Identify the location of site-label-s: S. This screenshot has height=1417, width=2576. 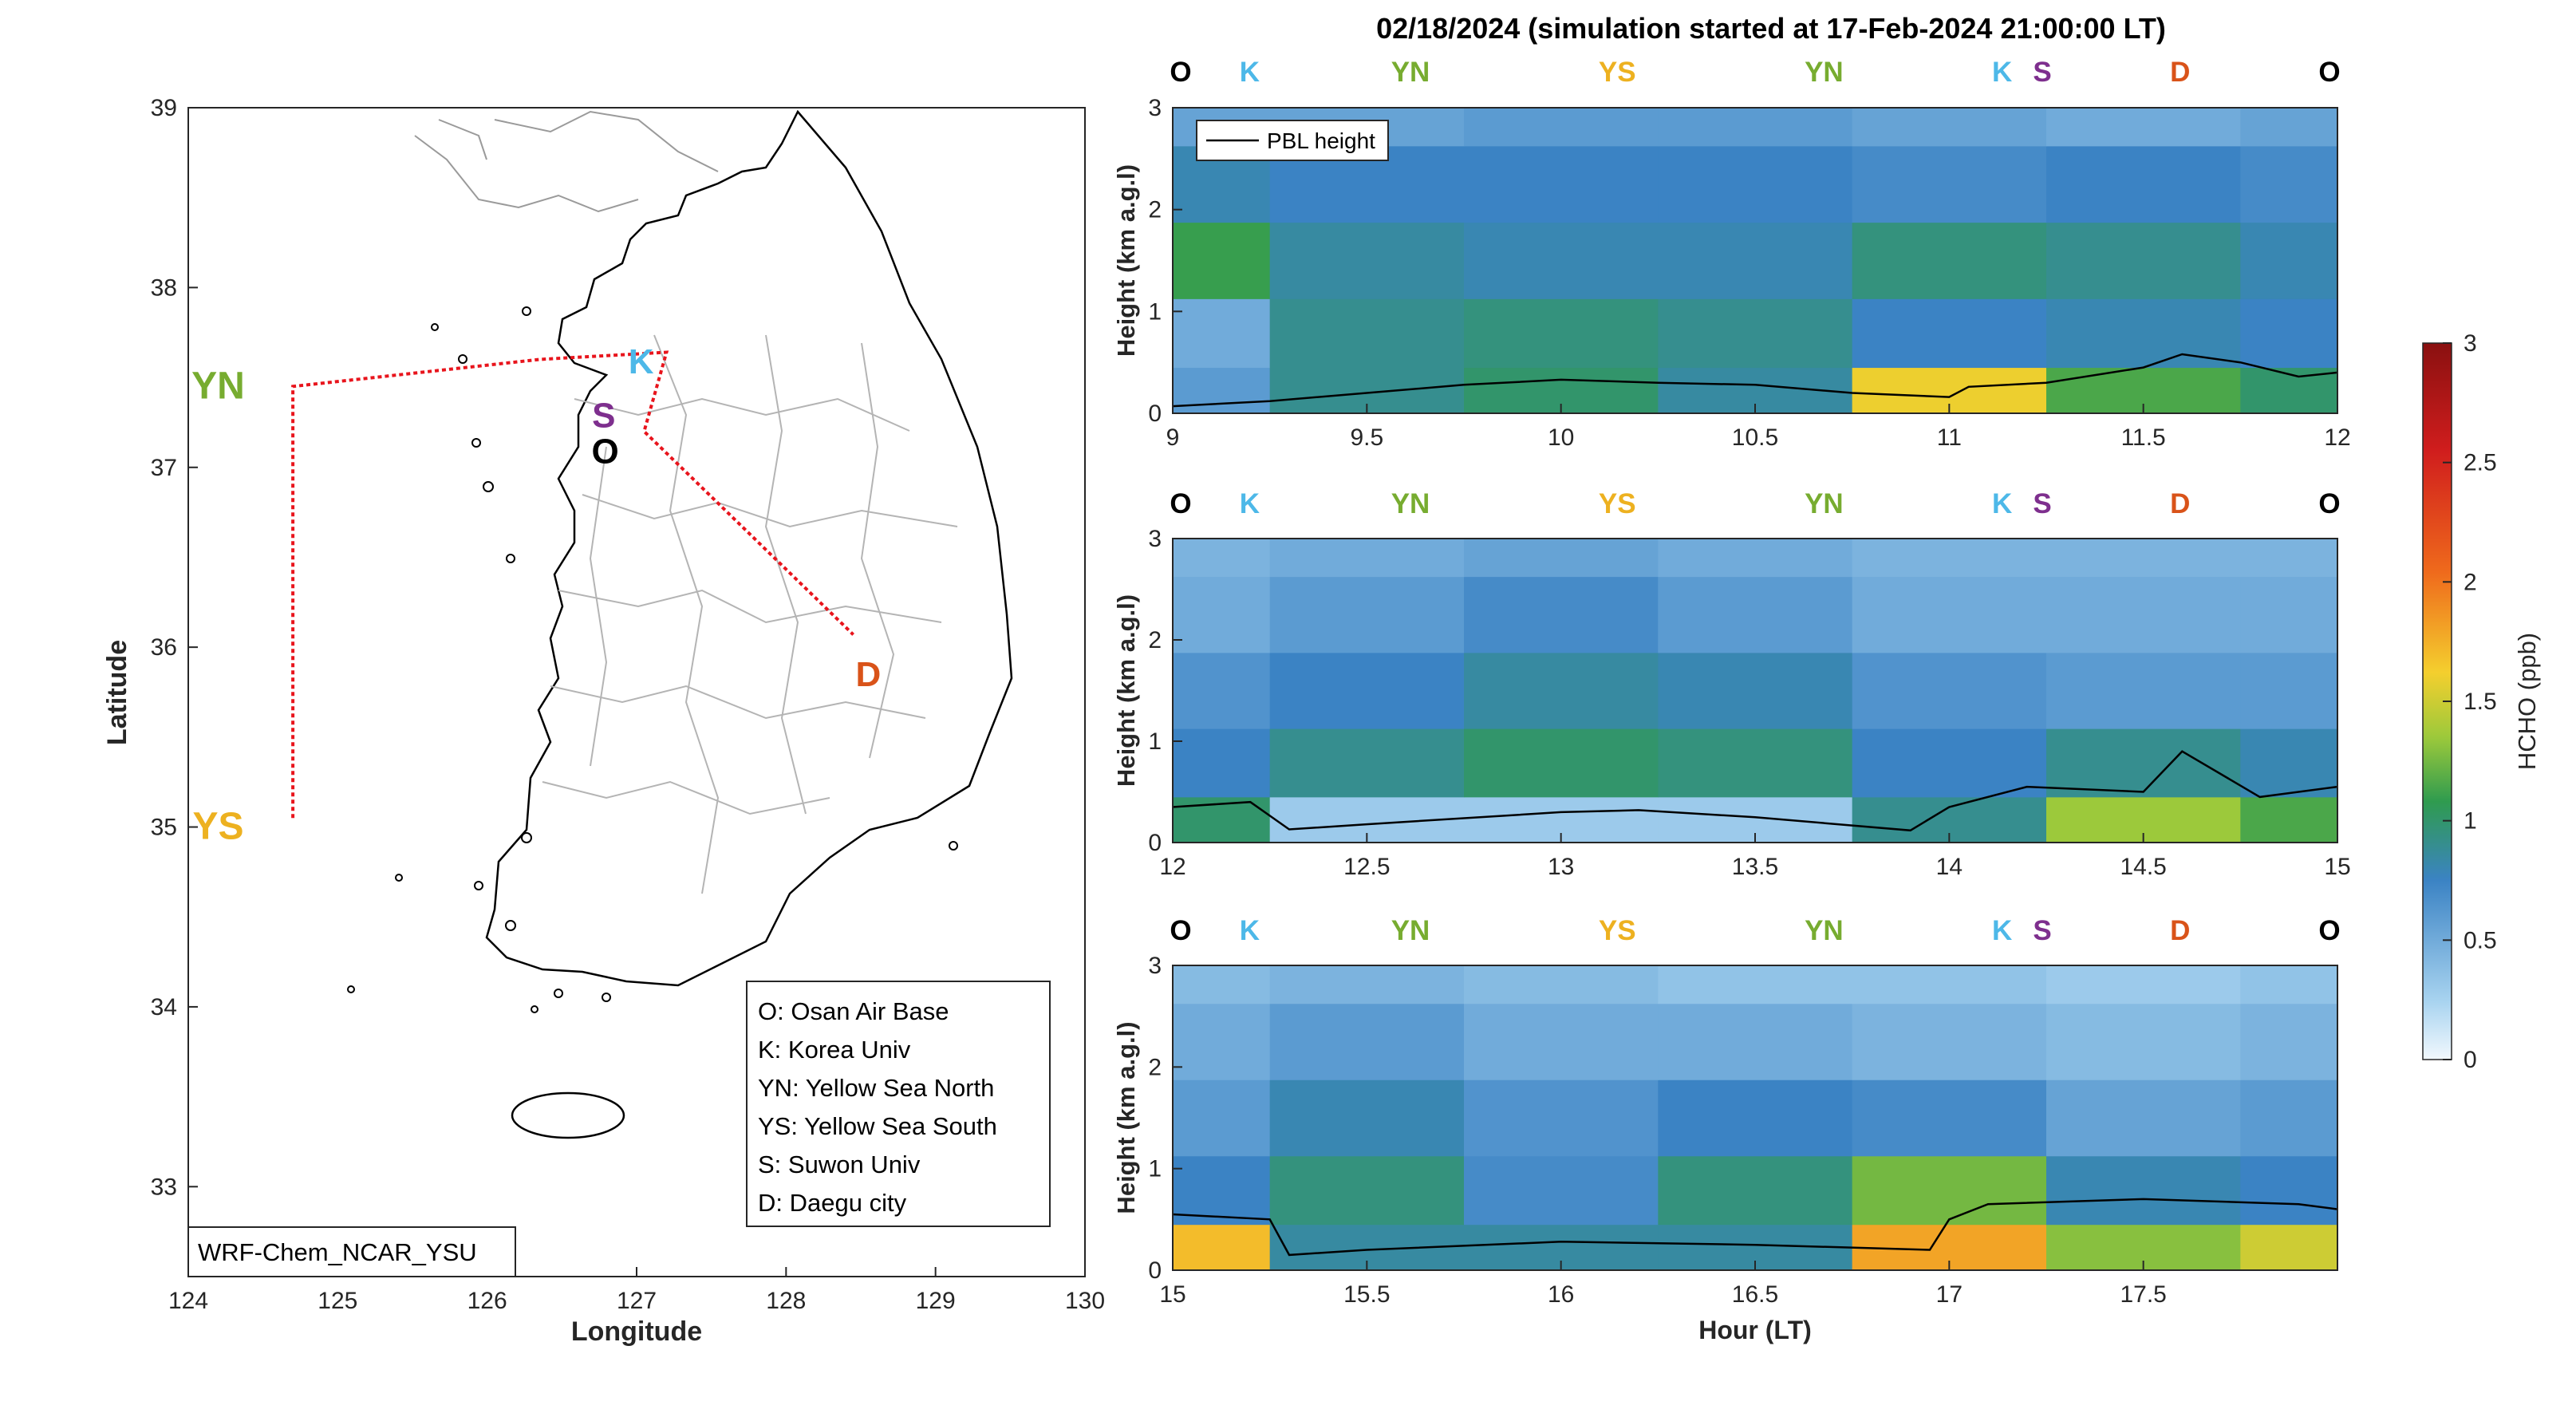
(2042, 72).